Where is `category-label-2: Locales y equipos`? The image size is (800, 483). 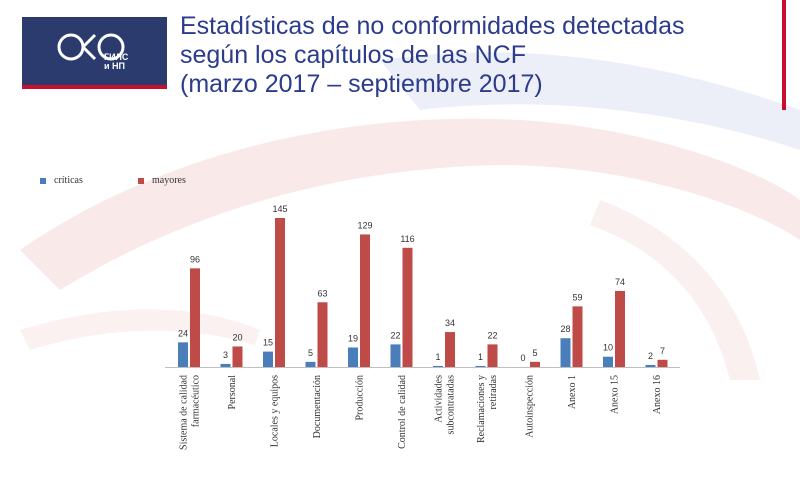
category-label-2: Locales y equipos is located at coordinates (275, 411).